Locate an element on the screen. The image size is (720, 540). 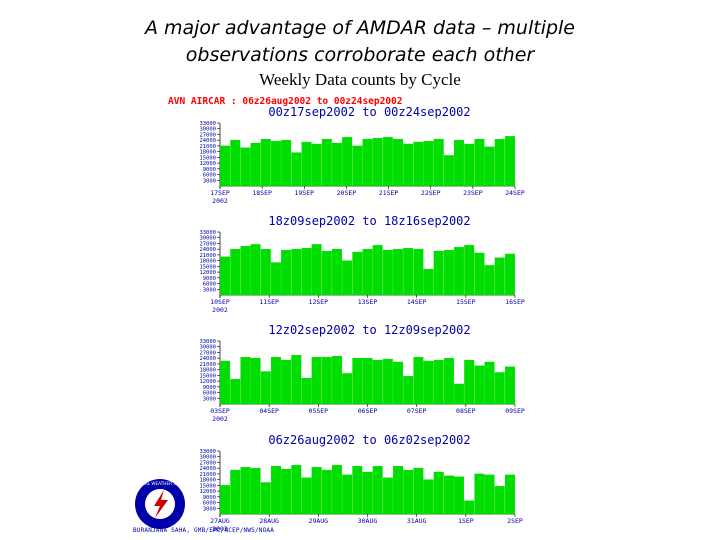
x-tick-label: 2SEP is located at coordinates (515, 521).